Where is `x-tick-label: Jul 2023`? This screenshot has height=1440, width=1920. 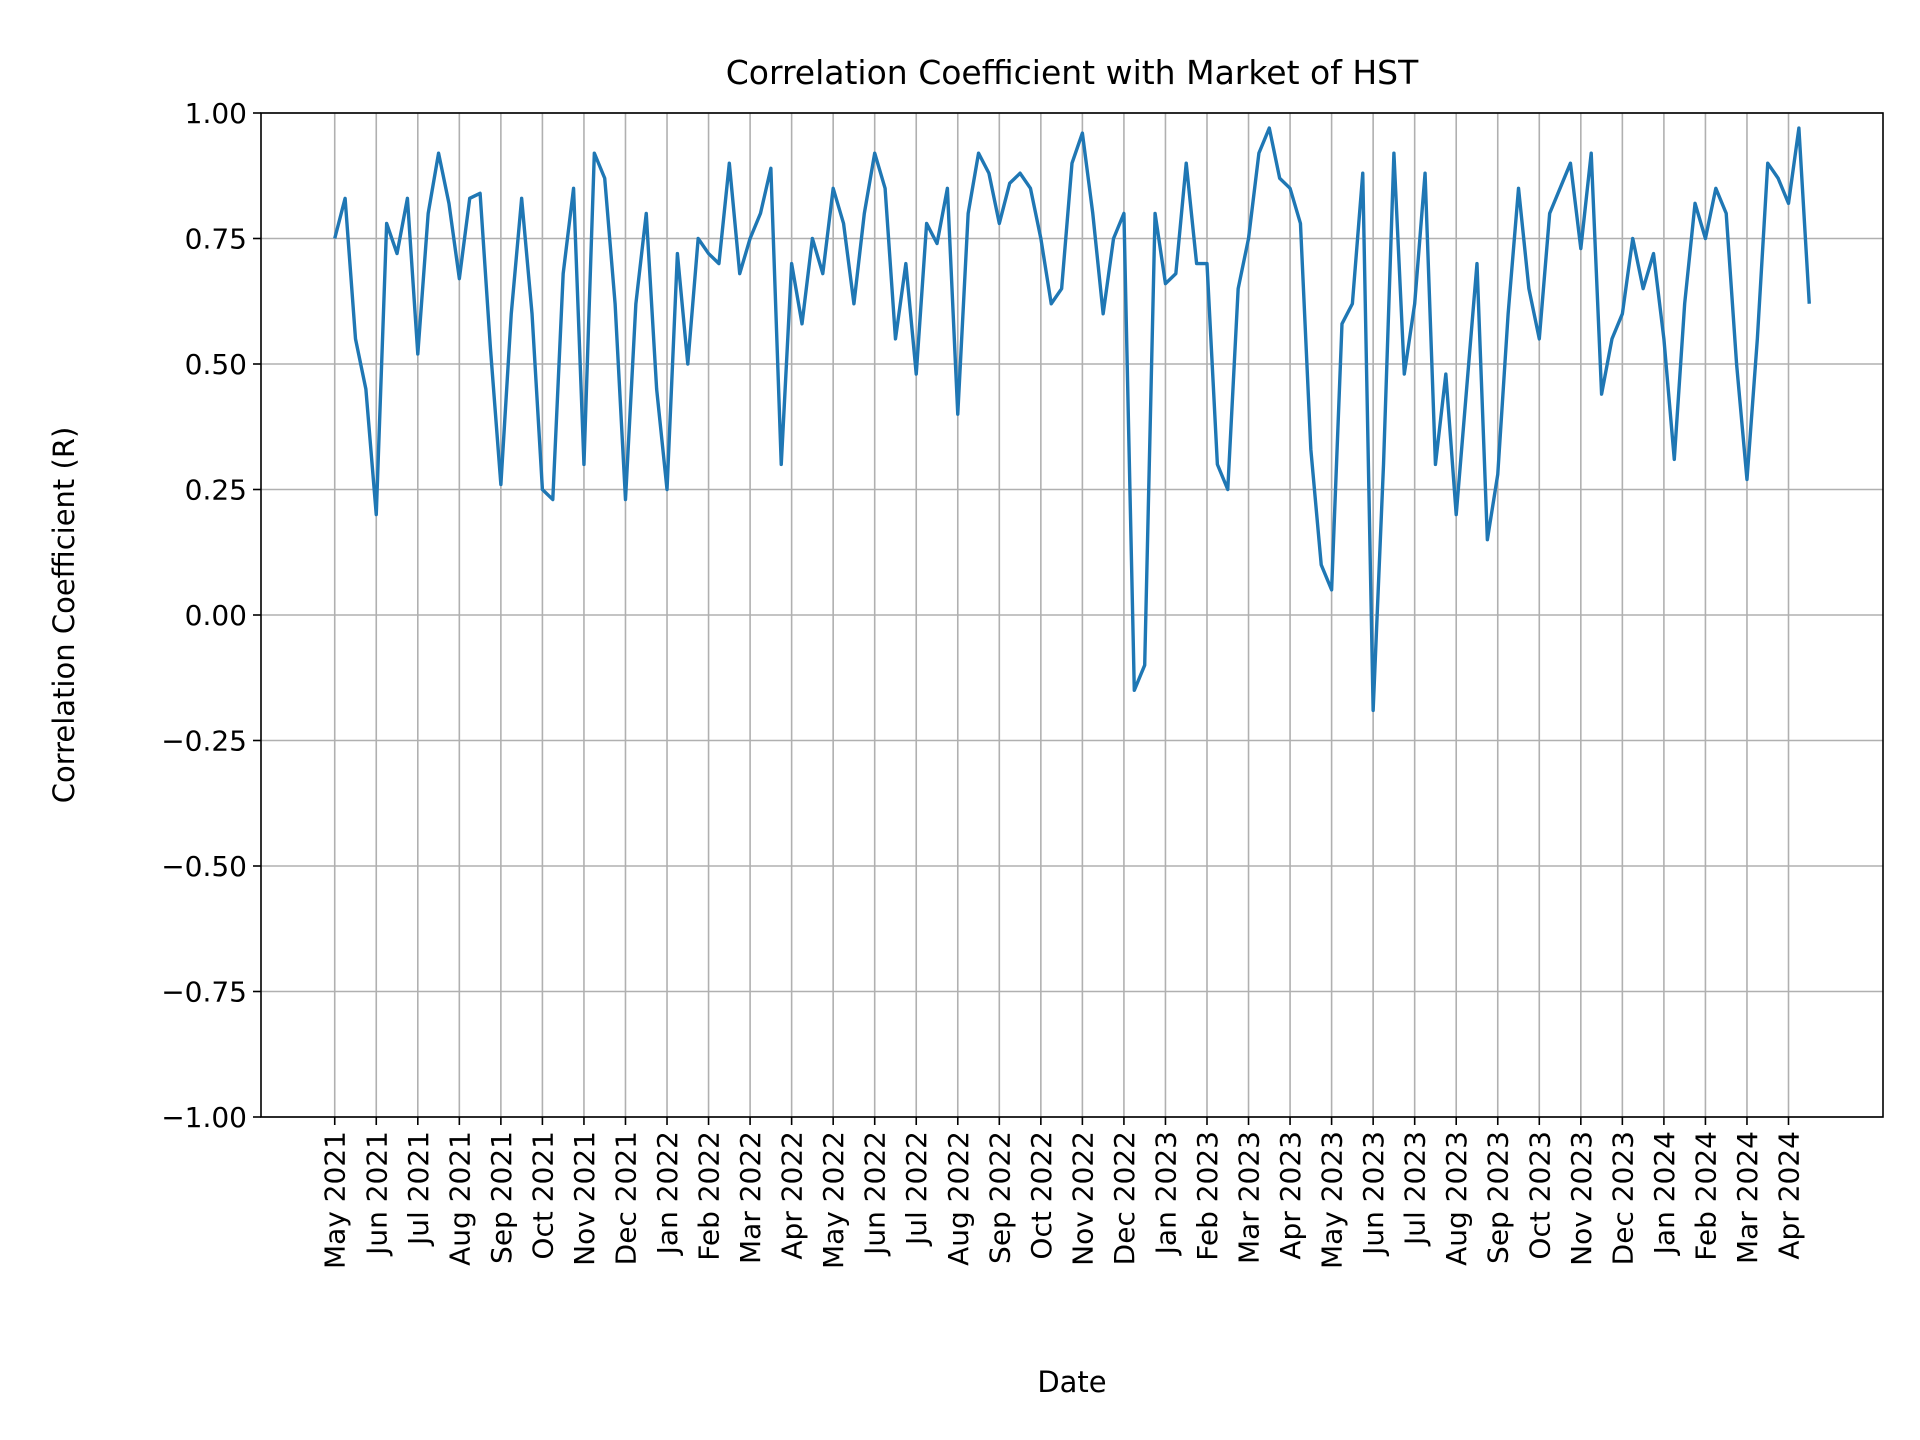
x-tick-label: Jul 2023 is located at coordinates (1415, 1189).